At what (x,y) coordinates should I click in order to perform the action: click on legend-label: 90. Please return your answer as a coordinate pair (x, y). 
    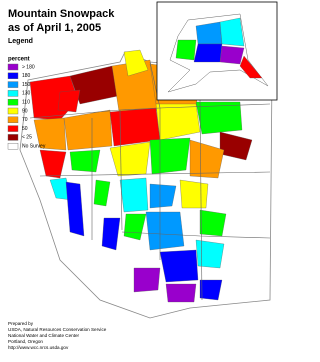
    Looking at the image, I should click on (25, 111).